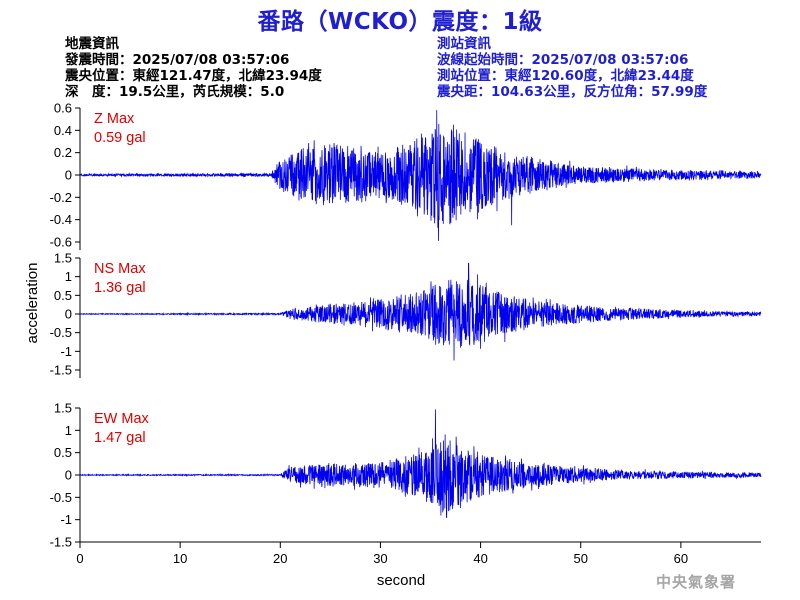 The image size is (800, 600). Describe the element at coordinates (464, 44) in the screenshot. I see `station-info-heading: 測站資訊` at that location.